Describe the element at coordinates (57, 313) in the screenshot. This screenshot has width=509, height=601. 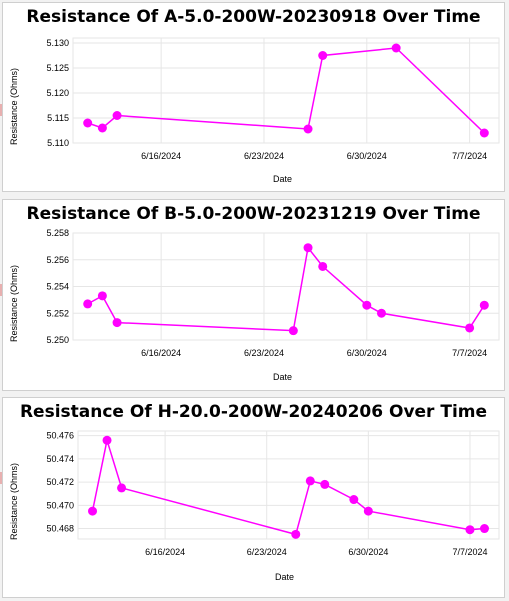
I see `y-tick-label: 5.252` at that location.